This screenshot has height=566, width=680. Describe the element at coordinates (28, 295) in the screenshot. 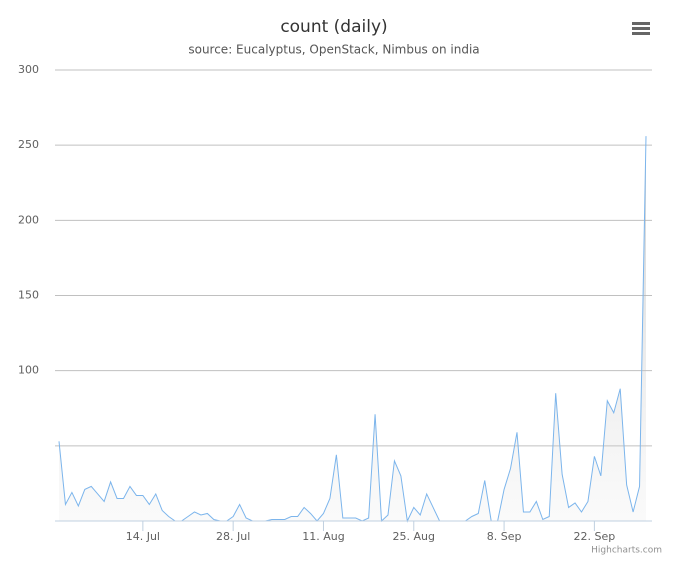

I see `y-tick-label: 150` at that location.